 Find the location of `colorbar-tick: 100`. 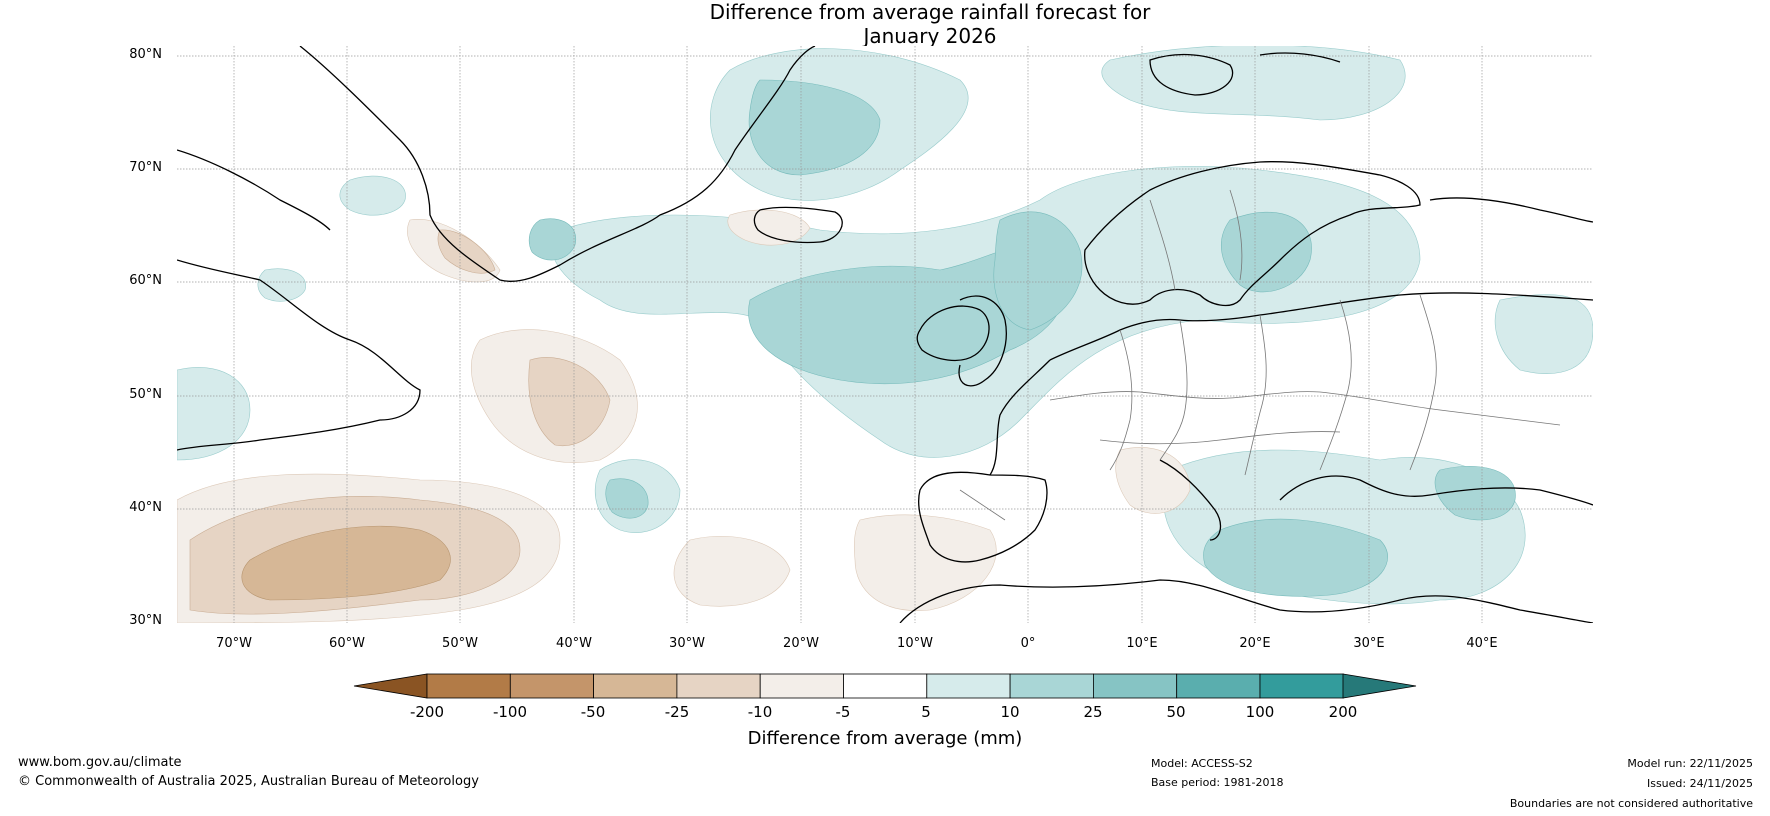

colorbar-tick: 100 is located at coordinates (1260, 712).